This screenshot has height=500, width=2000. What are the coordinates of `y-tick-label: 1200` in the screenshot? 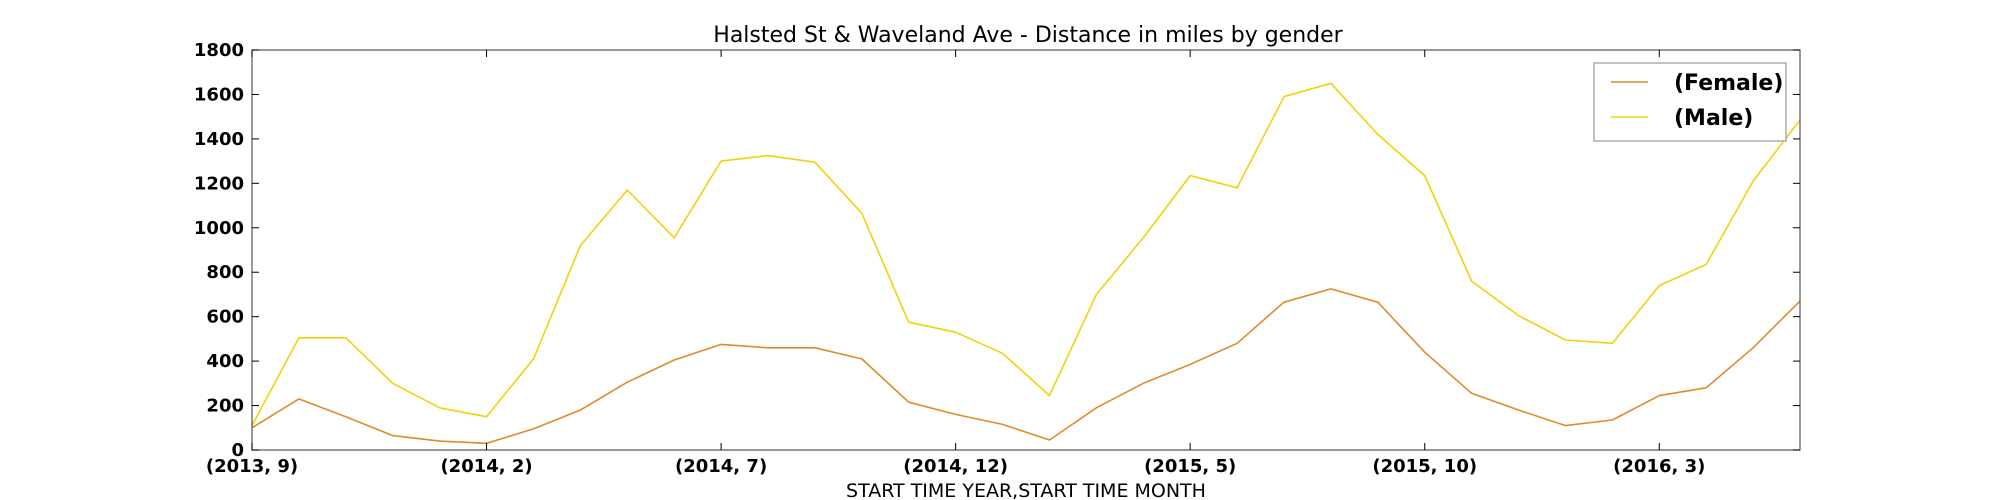 It's located at (219, 183).